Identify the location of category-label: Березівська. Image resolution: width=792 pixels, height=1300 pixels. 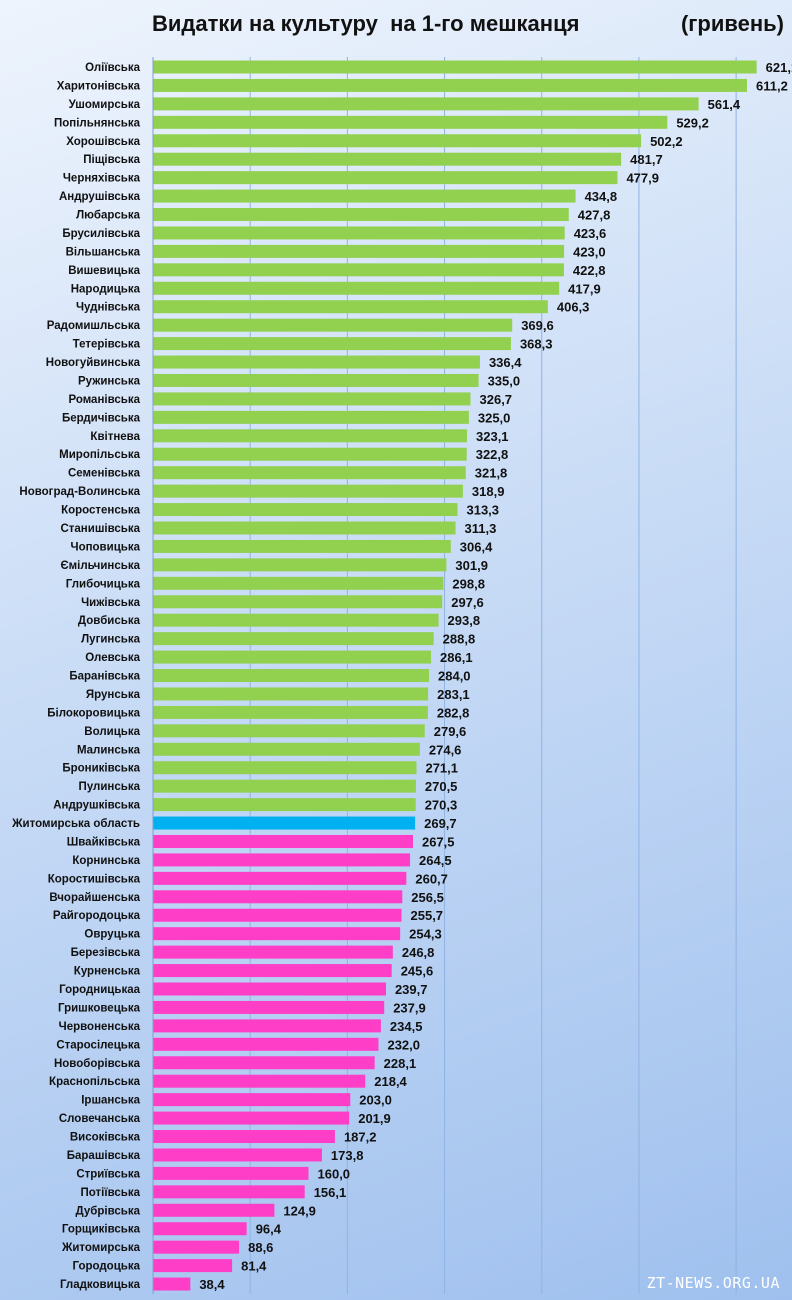
(106, 953).